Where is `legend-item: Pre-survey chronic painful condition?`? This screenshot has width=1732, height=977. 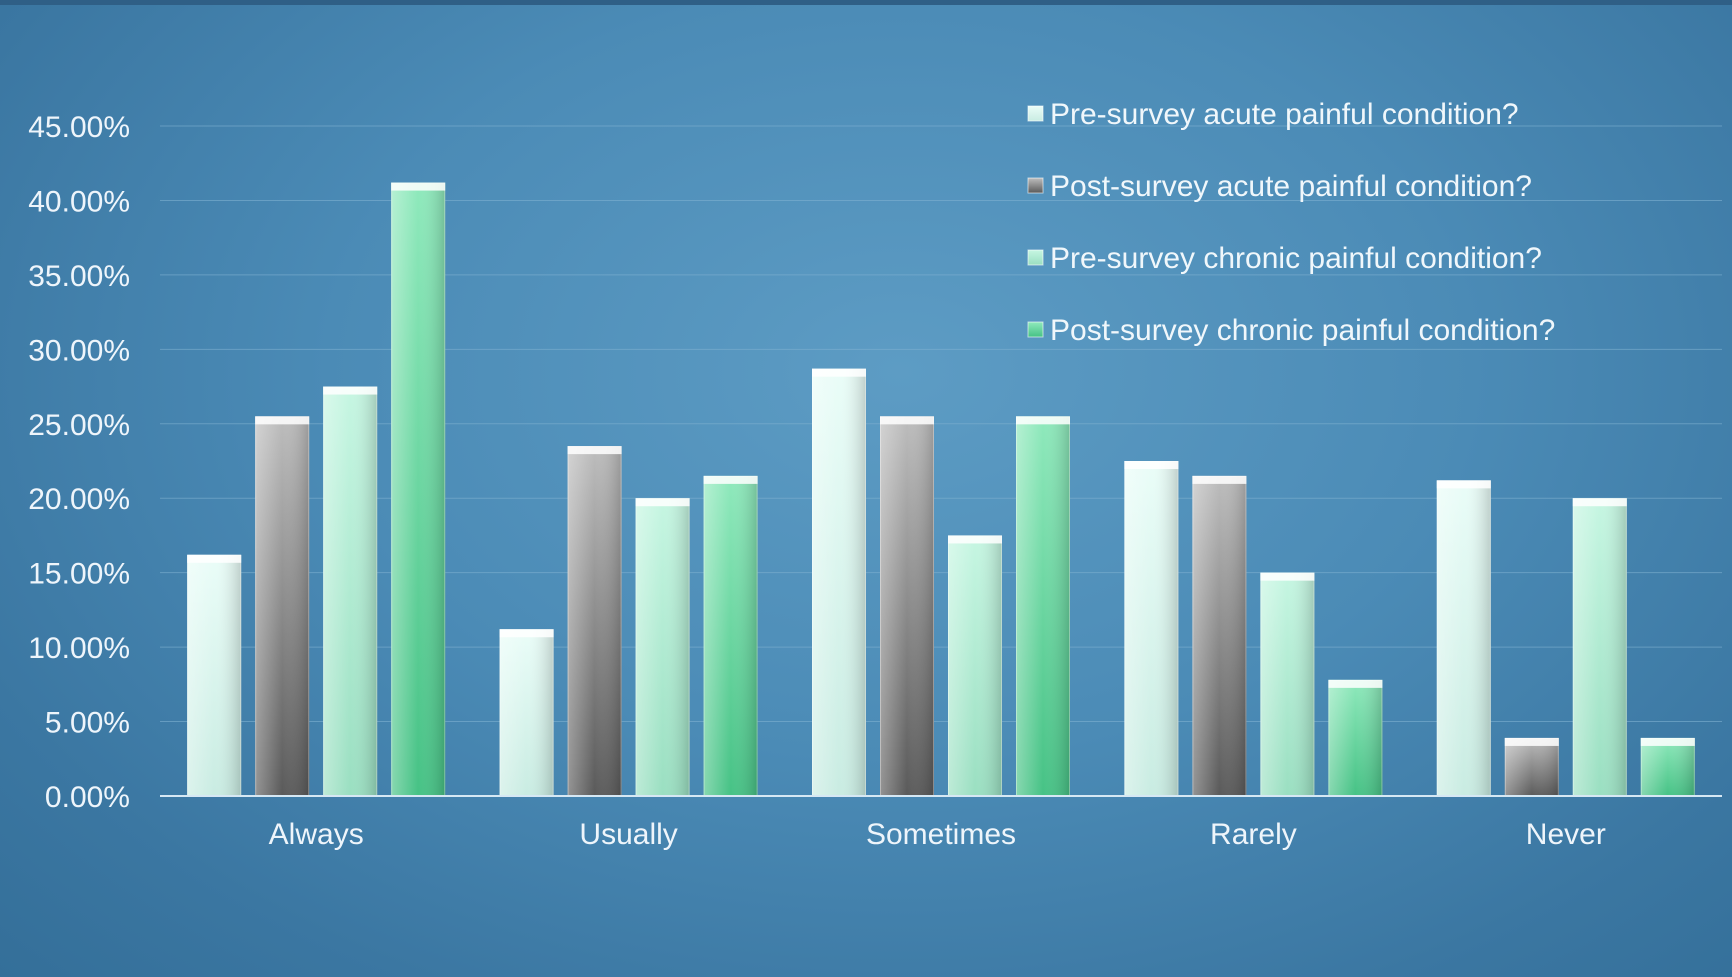 legend-item: Pre-survey chronic painful condition? is located at coordinates (1284, 258).